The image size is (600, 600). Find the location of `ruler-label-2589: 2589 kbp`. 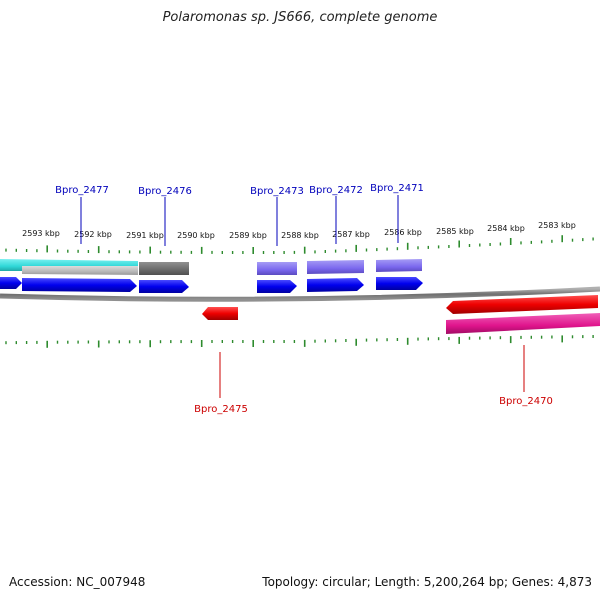

ruler-label-2589: 2589 kbp is located at coordinates (248, 235).